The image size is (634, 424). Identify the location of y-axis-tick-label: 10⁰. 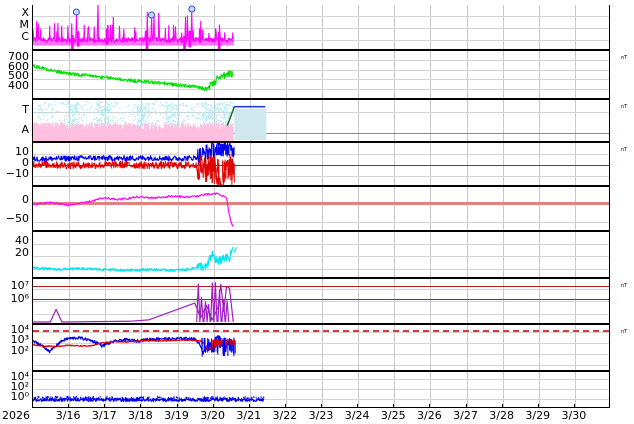
(19, 396).